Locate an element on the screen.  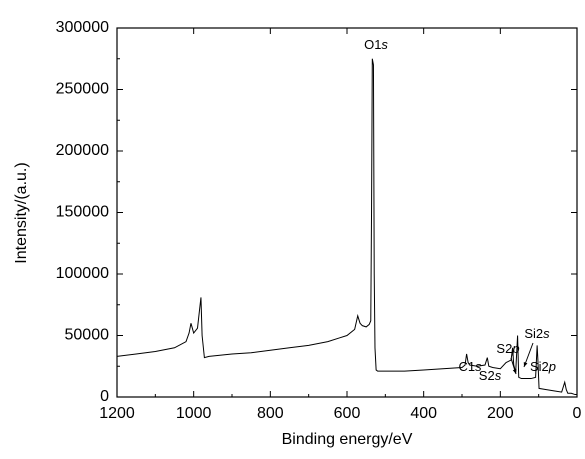
x-tick-label: 1000 is located at coordinates (194, 413).